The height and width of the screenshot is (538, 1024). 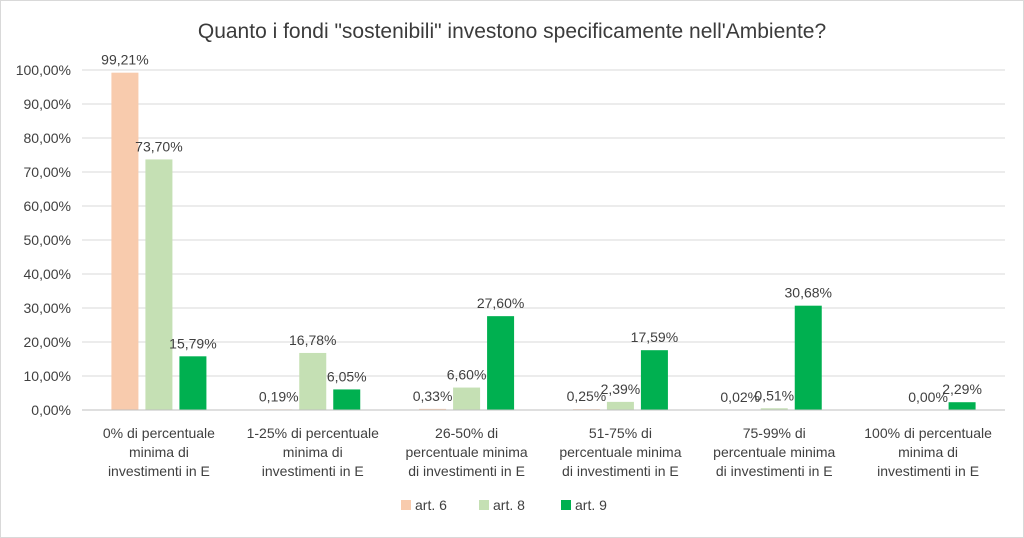 What do you see at coordinates (158, 146) in the screenshot?
I see `data-label: 73,70%` at bounding box center [158, 146].